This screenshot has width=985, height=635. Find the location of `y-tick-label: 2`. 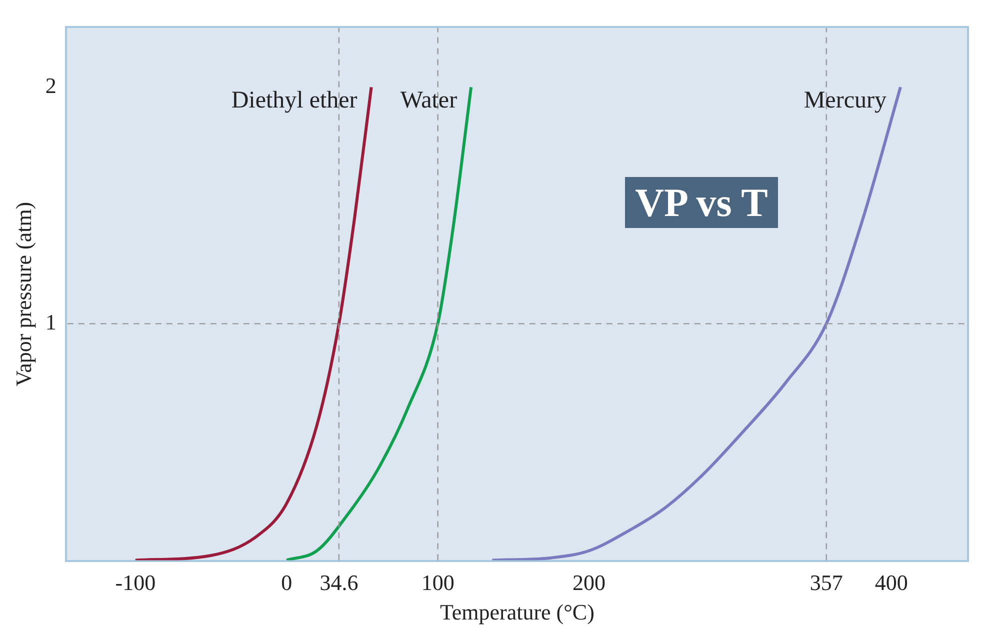

y-tick-label: 2 is located at coordinates (50, 85).